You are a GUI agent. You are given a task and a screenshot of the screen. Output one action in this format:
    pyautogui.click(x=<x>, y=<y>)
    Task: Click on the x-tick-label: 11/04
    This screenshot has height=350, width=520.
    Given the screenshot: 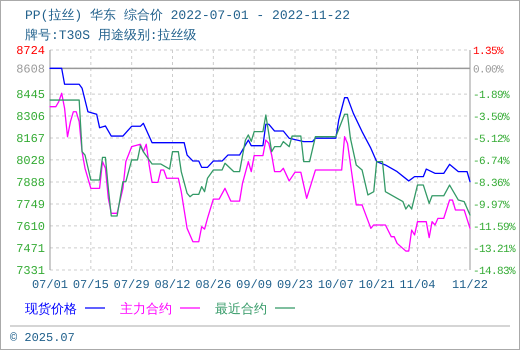 What is the action you would take?
    pyautogui.click(x=417, y=285)
    